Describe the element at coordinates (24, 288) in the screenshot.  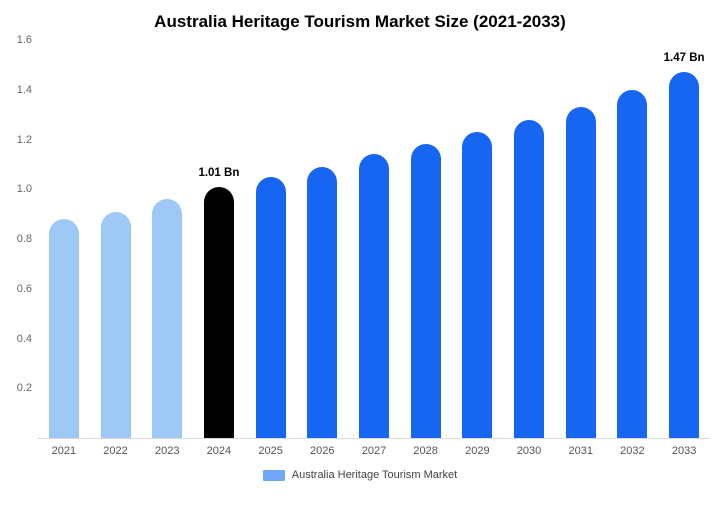
I see `y-tick-label: 0.6` at that location.